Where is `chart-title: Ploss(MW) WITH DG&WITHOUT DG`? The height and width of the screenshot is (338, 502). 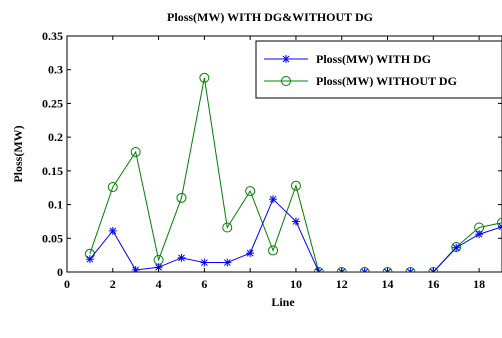 chart-title: Ploss(MW) WITH DG&WITHOUT DG is located at coordinates (270, 17).